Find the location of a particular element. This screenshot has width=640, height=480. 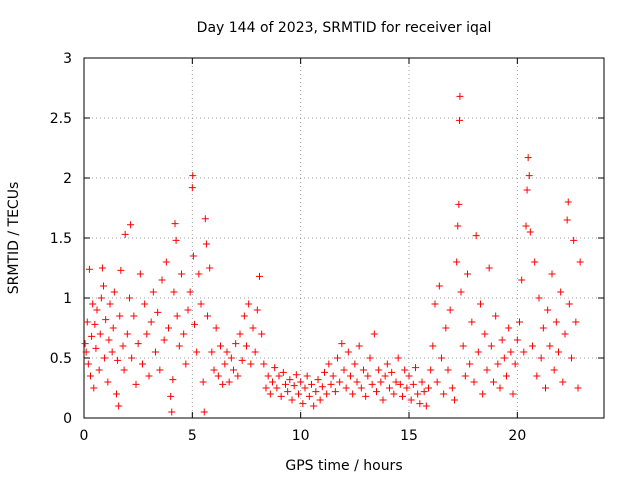

x-tick-label: 5 is located at coordinates (192, 436).